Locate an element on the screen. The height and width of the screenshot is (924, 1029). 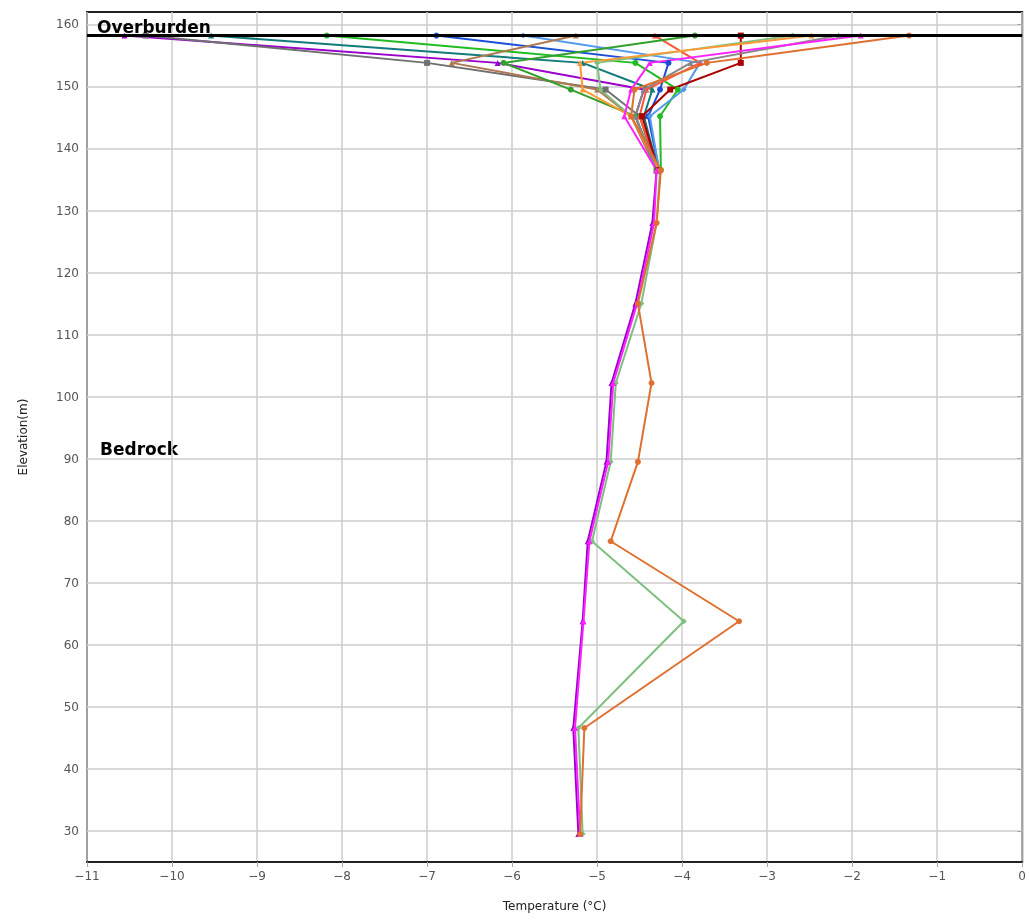
x-tick-label: −2 is located at coordinates (852, 876).